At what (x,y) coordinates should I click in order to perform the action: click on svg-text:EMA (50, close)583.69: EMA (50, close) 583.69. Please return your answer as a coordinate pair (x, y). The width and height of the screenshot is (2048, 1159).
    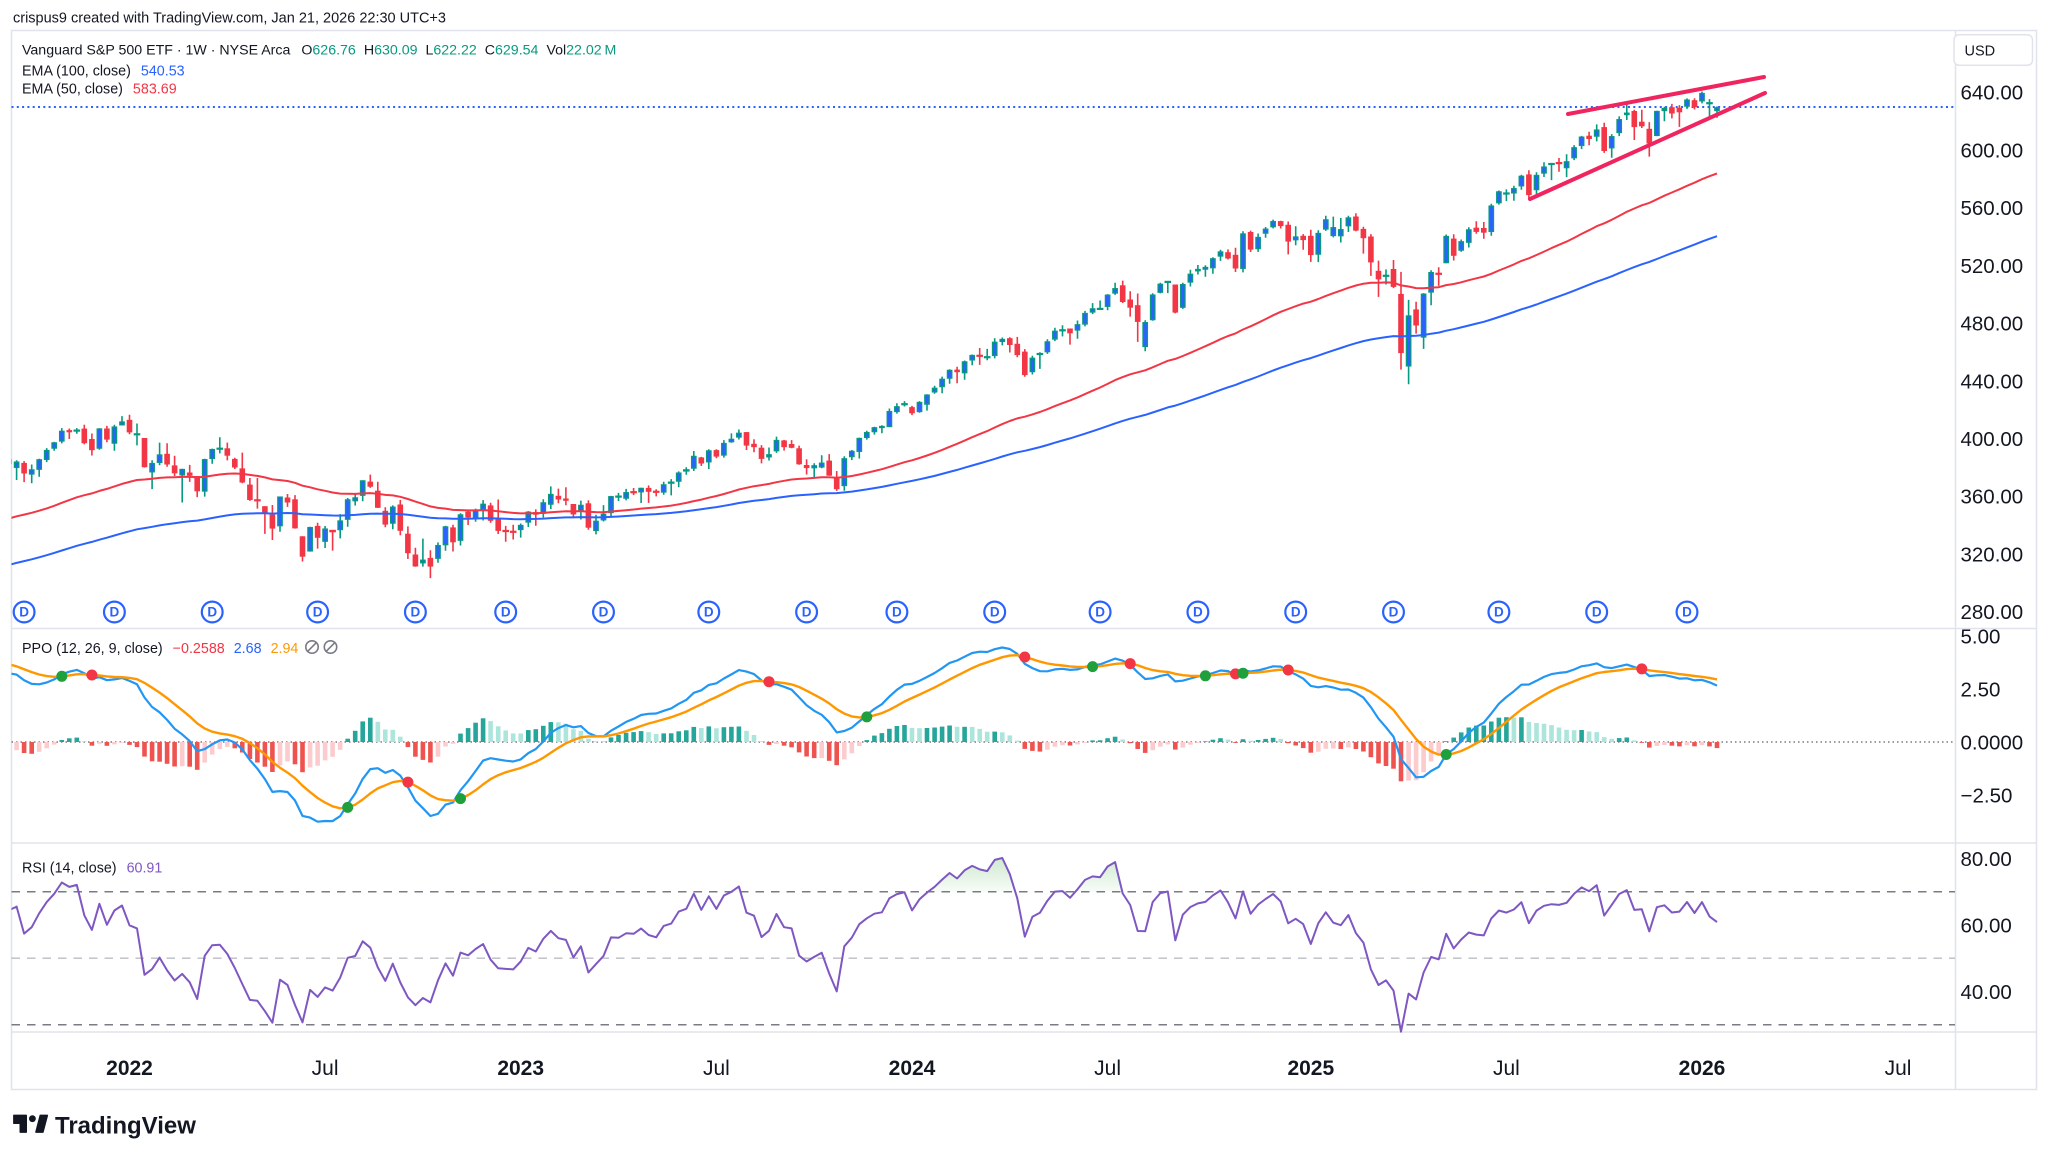
    Looking at the image, I should click on (99, 90).